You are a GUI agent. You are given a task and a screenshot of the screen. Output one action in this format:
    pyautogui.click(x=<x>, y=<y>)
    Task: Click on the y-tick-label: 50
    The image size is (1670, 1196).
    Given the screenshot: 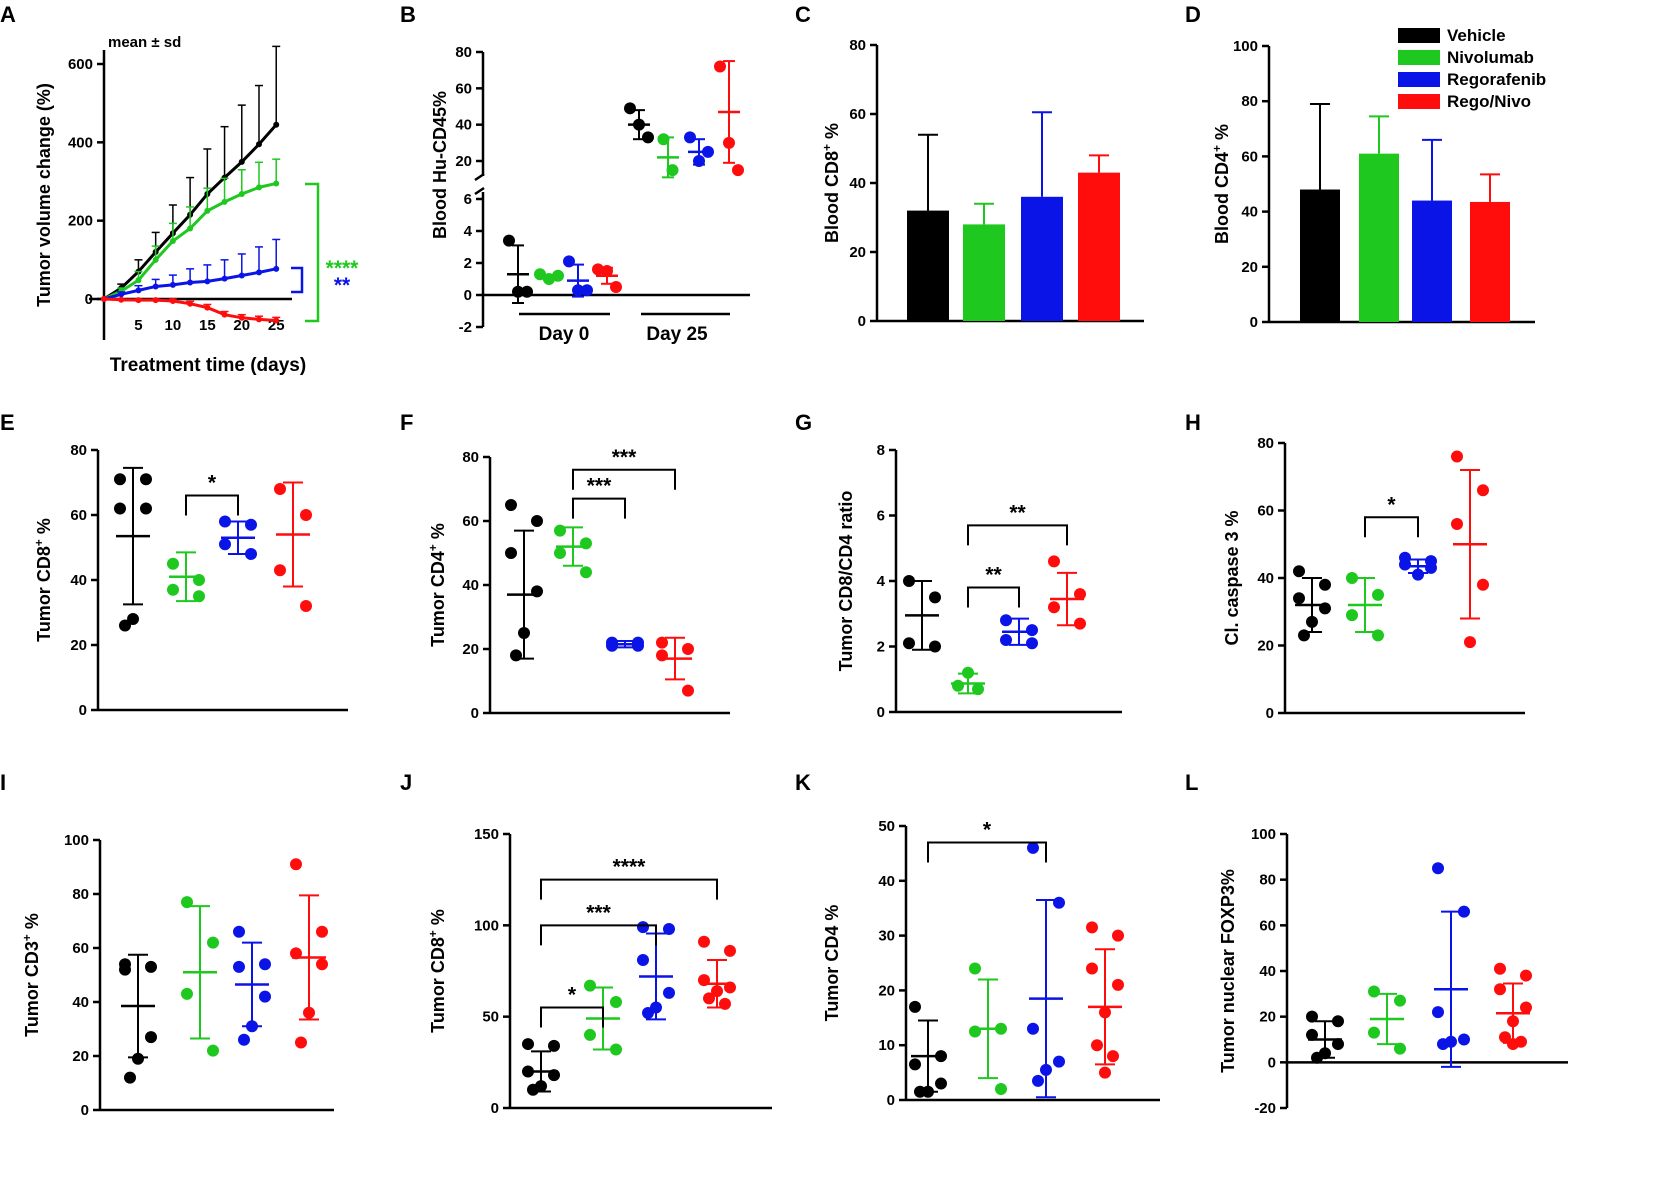 What is the action you would take?
    pyautogui.click(x=886, y=826)
    